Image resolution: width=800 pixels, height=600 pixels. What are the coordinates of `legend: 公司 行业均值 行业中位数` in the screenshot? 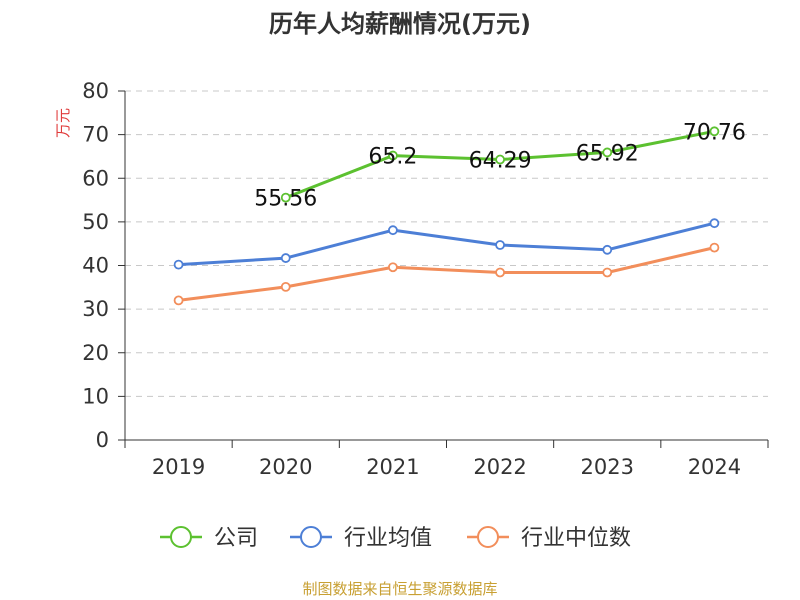 It's located at (395, 538).